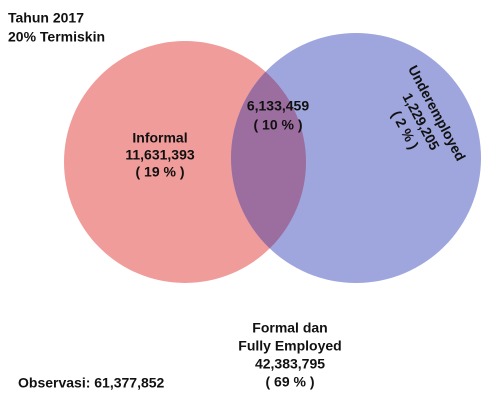 The width and height of the screenshot is (500, 404). I want to click on outside-label: Fully Employed, so click(289, 346).